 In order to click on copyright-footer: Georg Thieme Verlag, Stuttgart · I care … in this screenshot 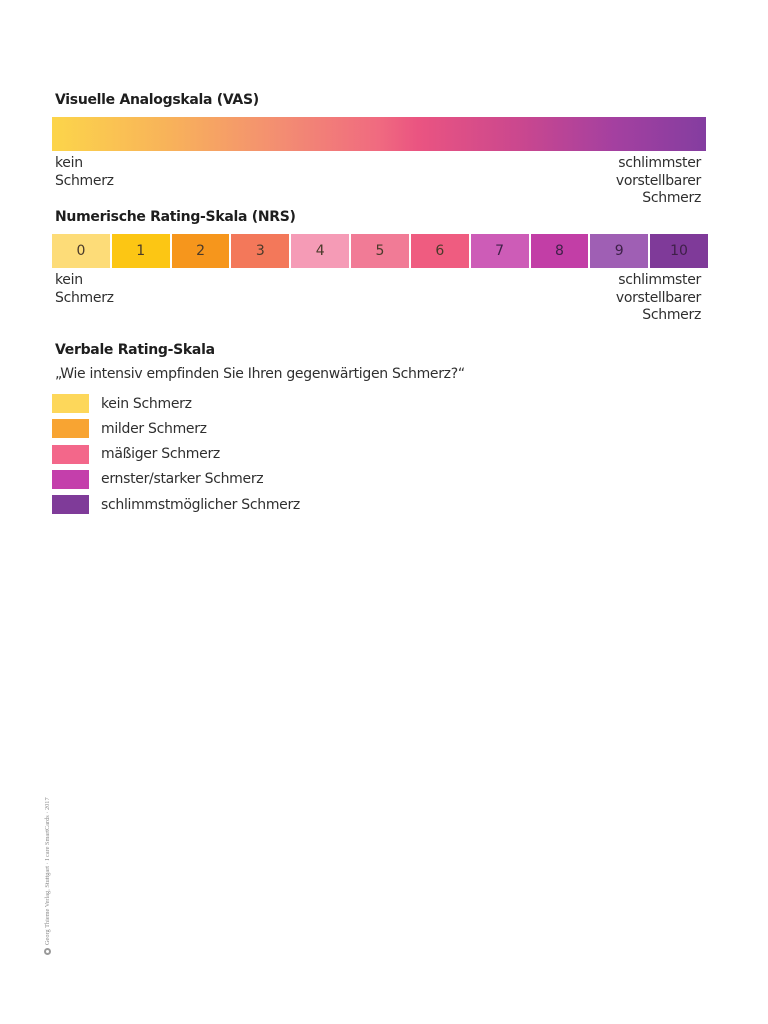, I will do `click(47, 876)`.